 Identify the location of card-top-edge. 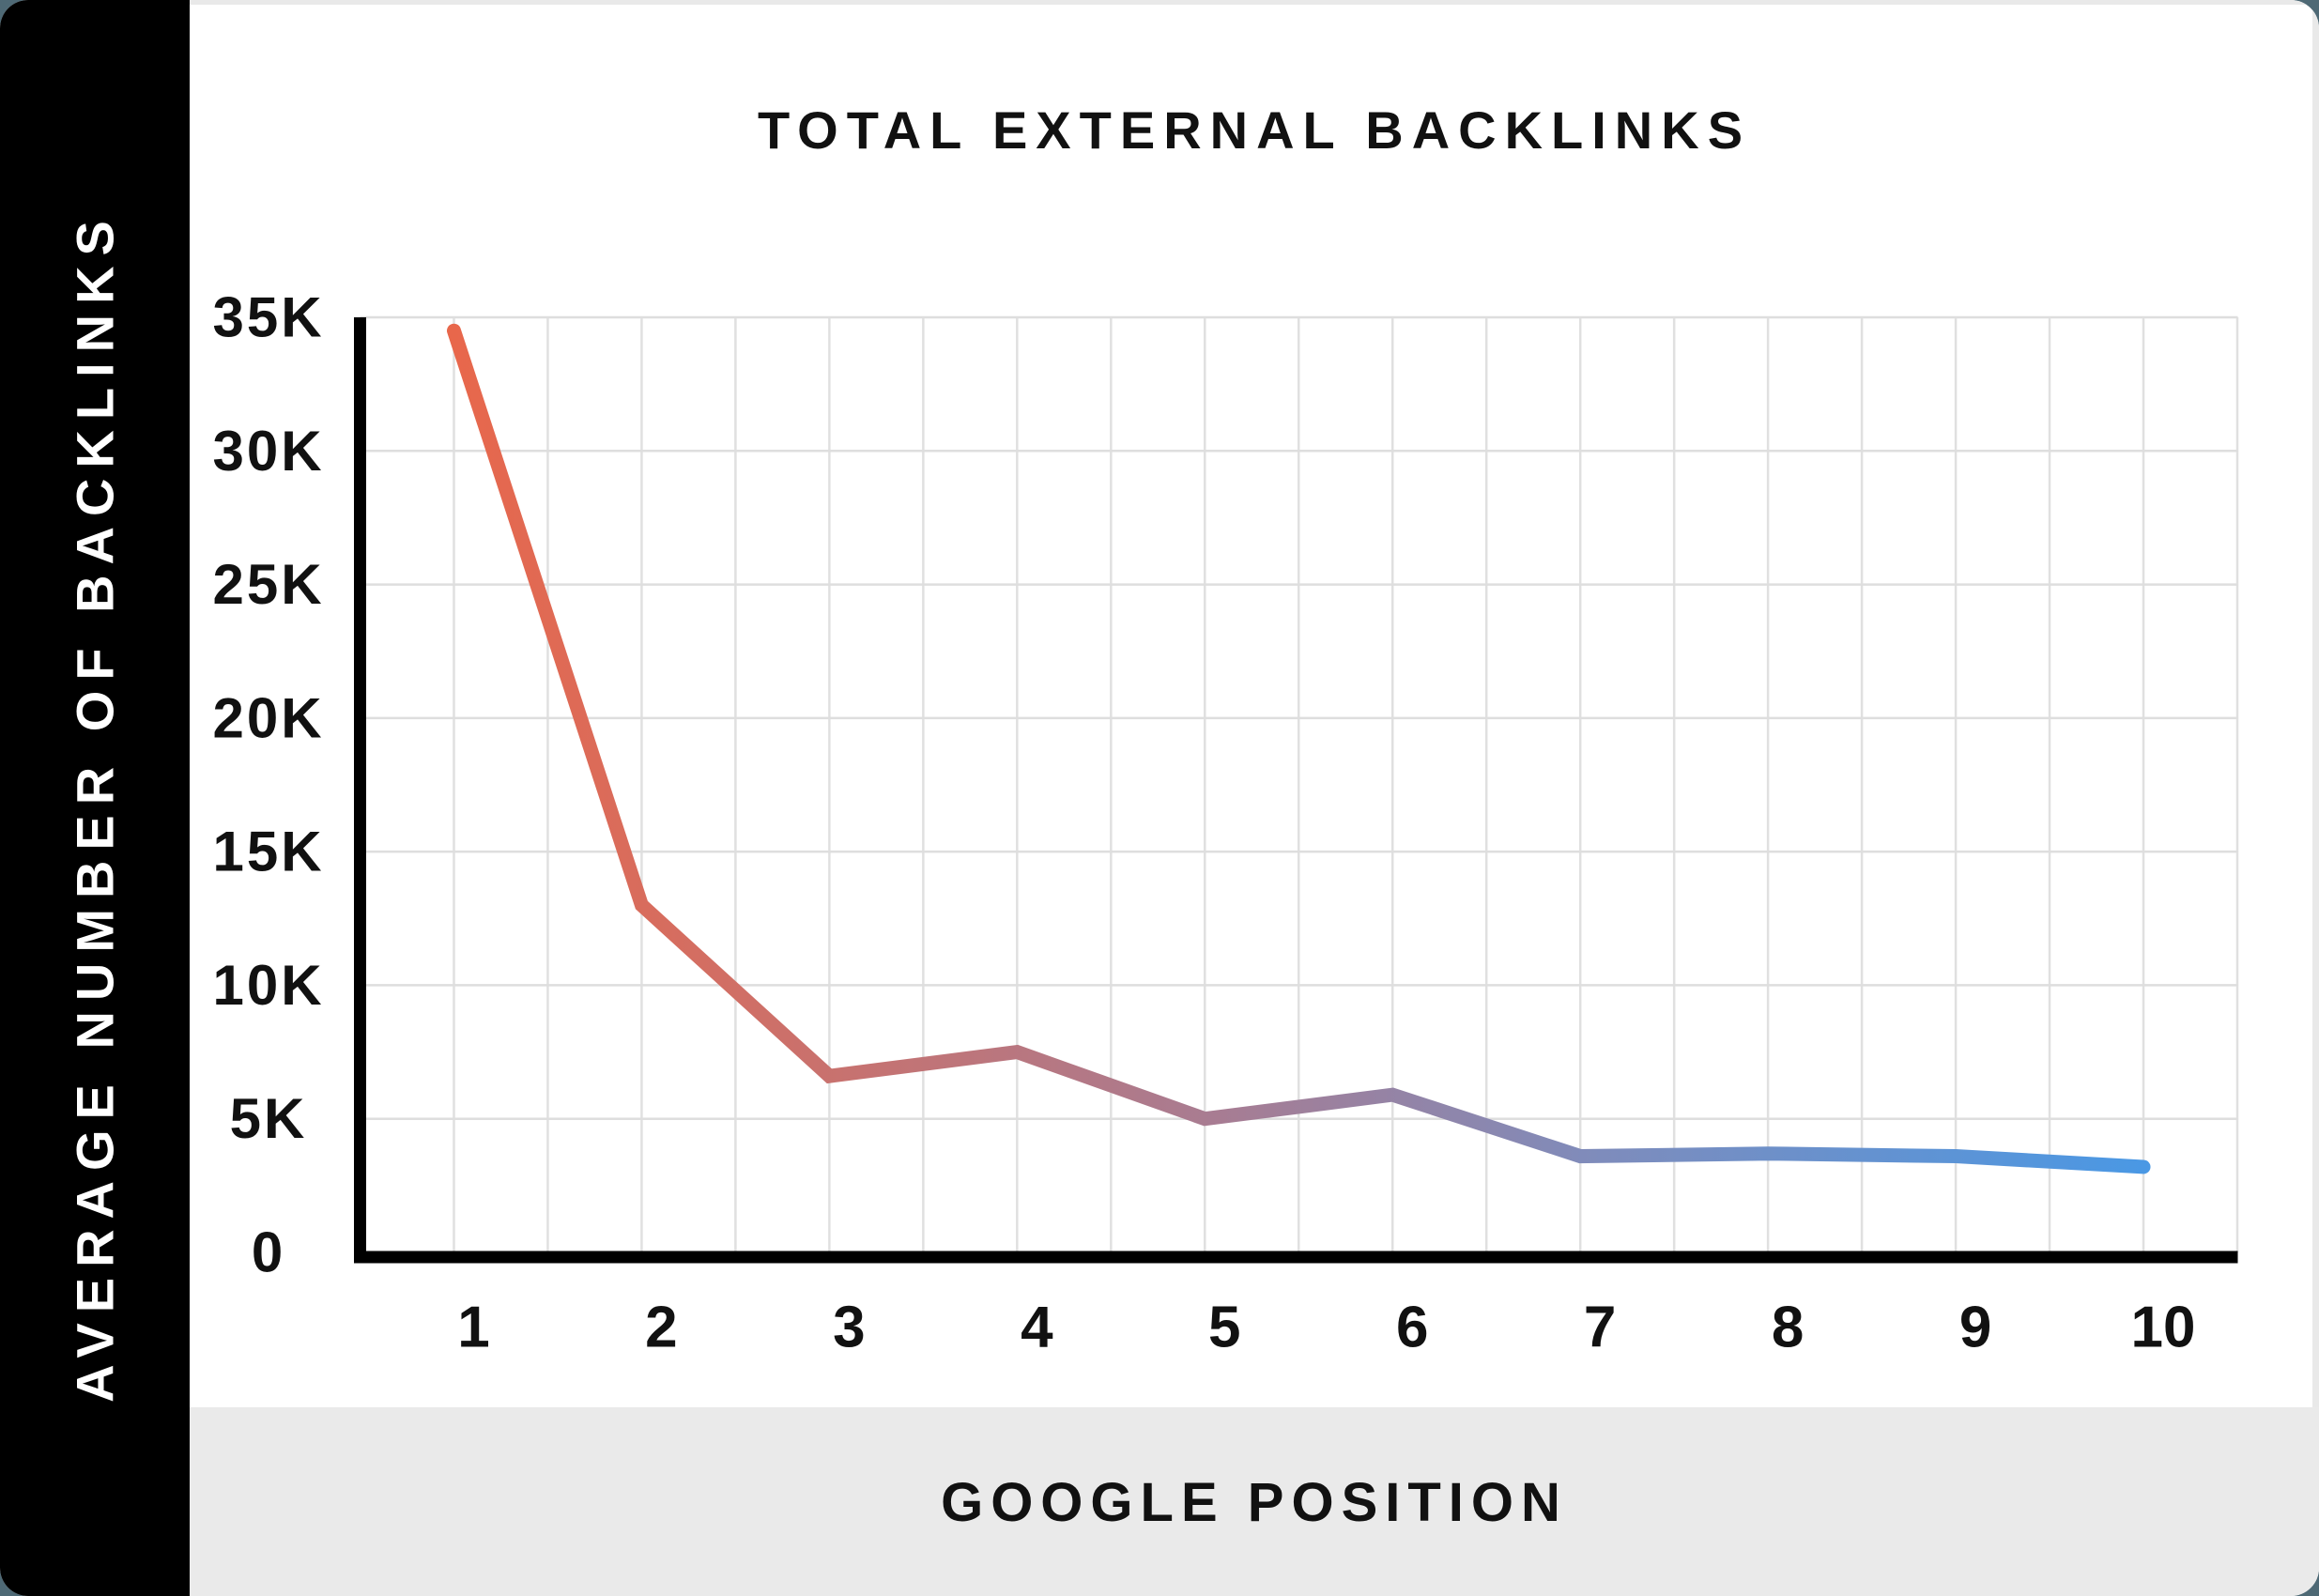
(1254, 3).